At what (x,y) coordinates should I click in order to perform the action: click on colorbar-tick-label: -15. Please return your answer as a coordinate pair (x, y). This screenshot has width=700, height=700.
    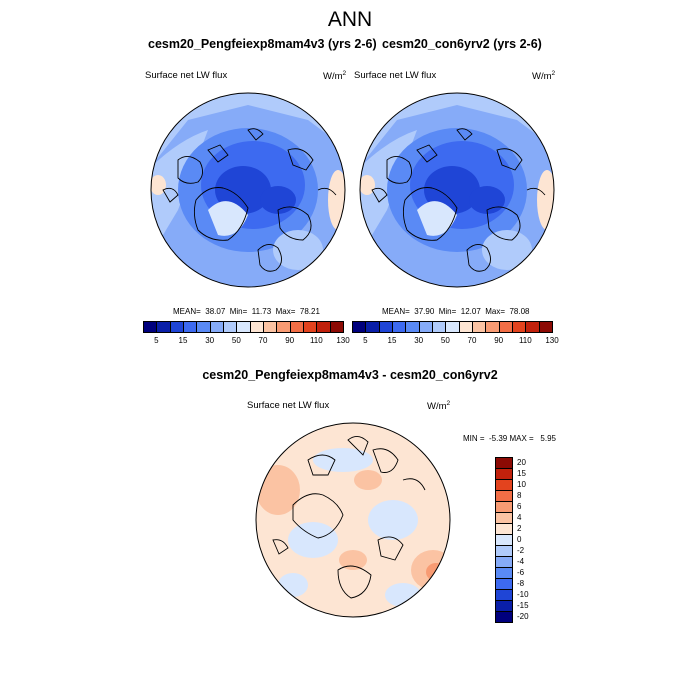
    Looking at the image, I should click on (523, 605).